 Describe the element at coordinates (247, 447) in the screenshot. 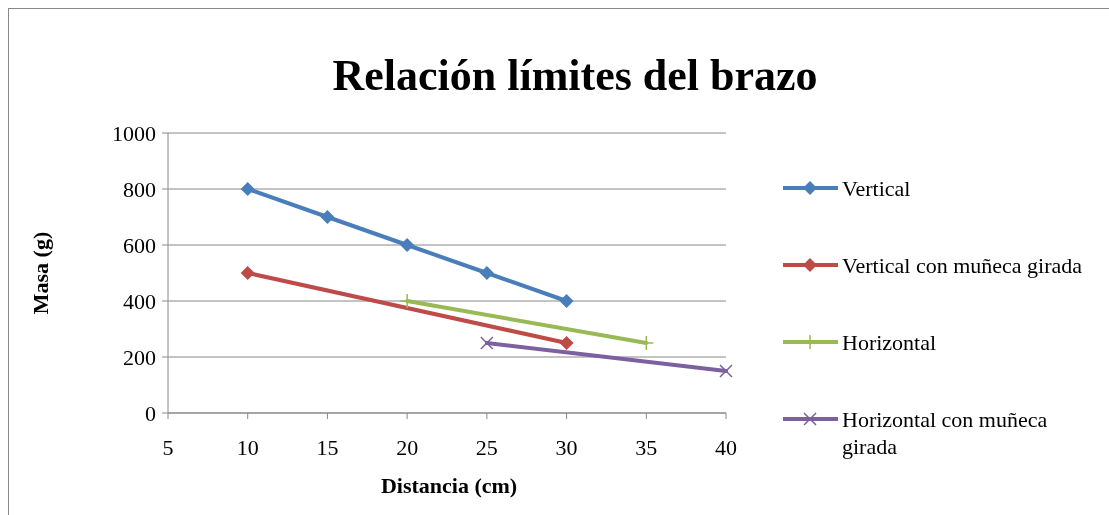

I see `x-tick-label: 10` at that location.